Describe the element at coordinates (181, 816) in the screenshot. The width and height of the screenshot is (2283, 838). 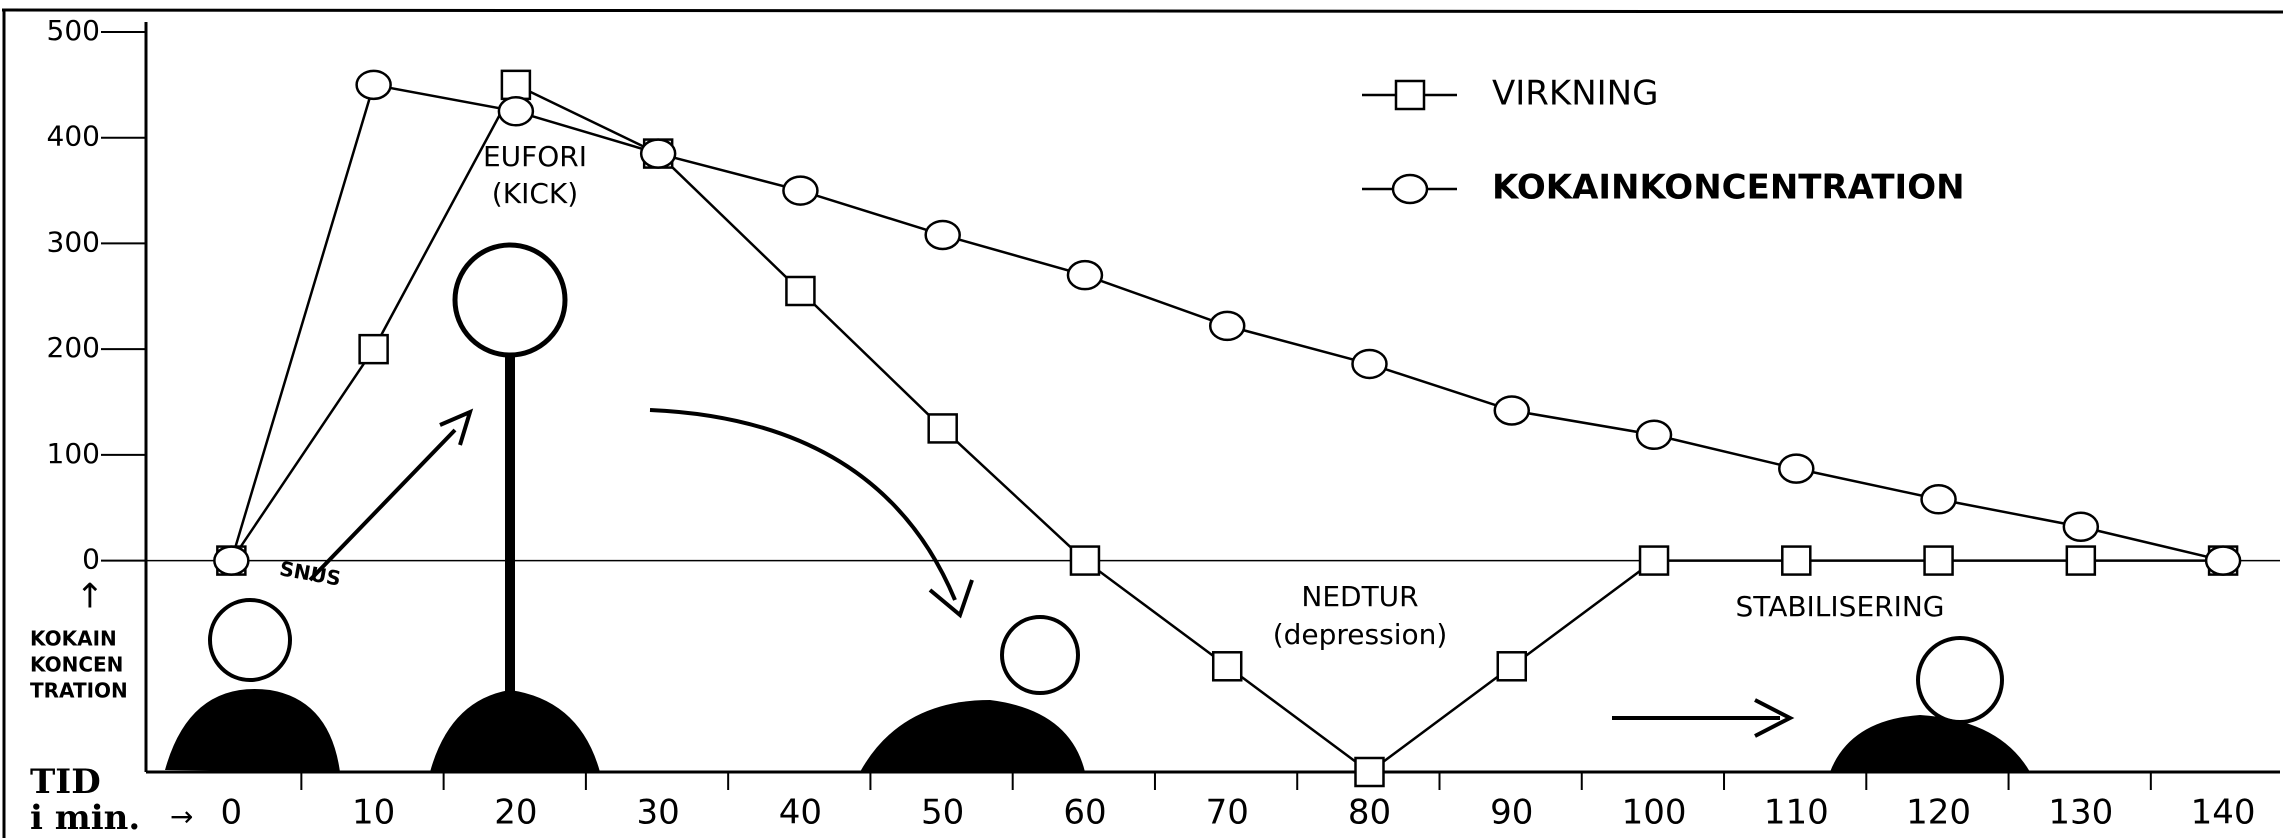
I see `x-axis-arrow: →` at that location.